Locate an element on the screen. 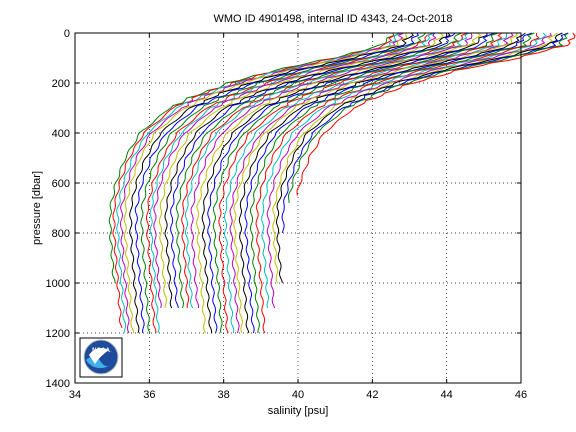 Image resolution: width=576 pixels, height=432 pixels. x-axis-label: salinity [psu] is located at coordinates (298, 411).